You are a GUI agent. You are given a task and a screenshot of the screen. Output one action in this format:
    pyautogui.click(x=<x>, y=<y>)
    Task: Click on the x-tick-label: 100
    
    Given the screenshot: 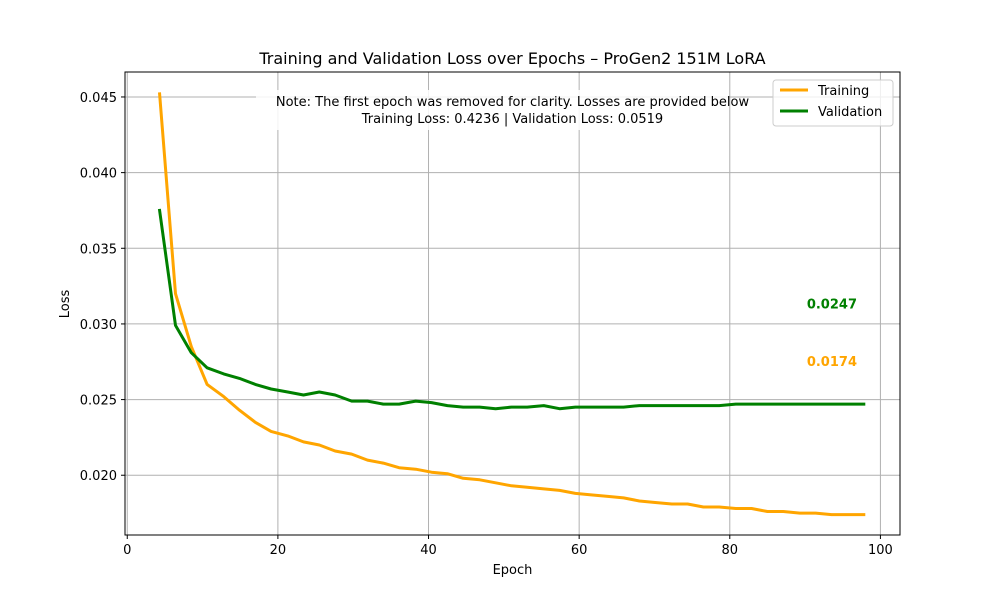 What is the action you would take?
    pyautogui.click(x=880, y=550)
    